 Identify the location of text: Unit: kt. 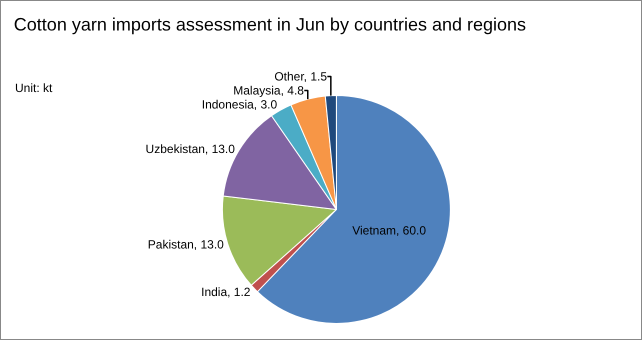
(34, 88).